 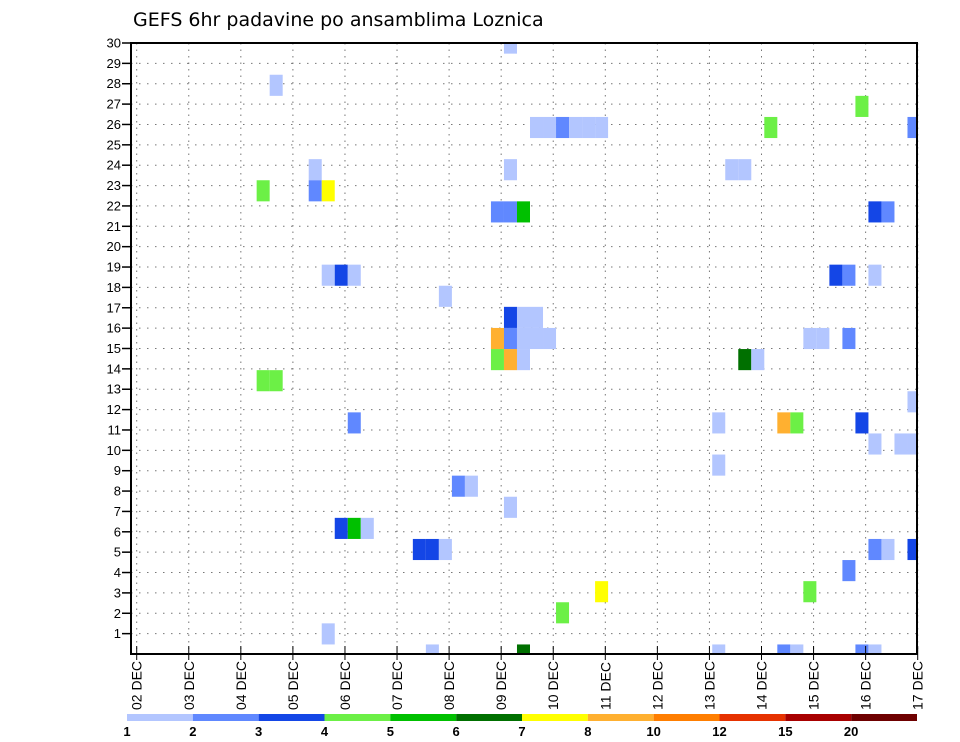 I want to click on colorbar-label: 1, so click(x=126, y=731).